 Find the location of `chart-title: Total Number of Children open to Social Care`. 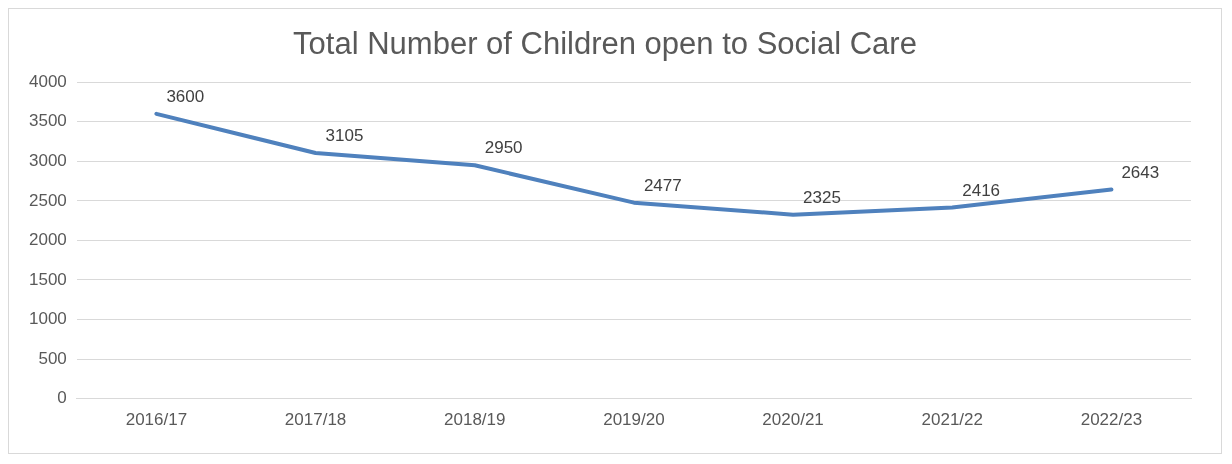

chart-title: Total Number of Children open to Social Care is located at coordinates (605, 44).